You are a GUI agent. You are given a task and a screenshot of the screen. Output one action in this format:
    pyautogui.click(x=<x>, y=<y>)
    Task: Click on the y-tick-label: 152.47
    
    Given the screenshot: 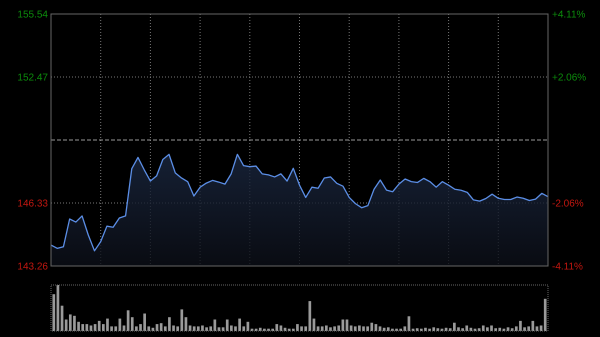 What is the action you would take?
    pyautogui.click(x=32, y=78)
    